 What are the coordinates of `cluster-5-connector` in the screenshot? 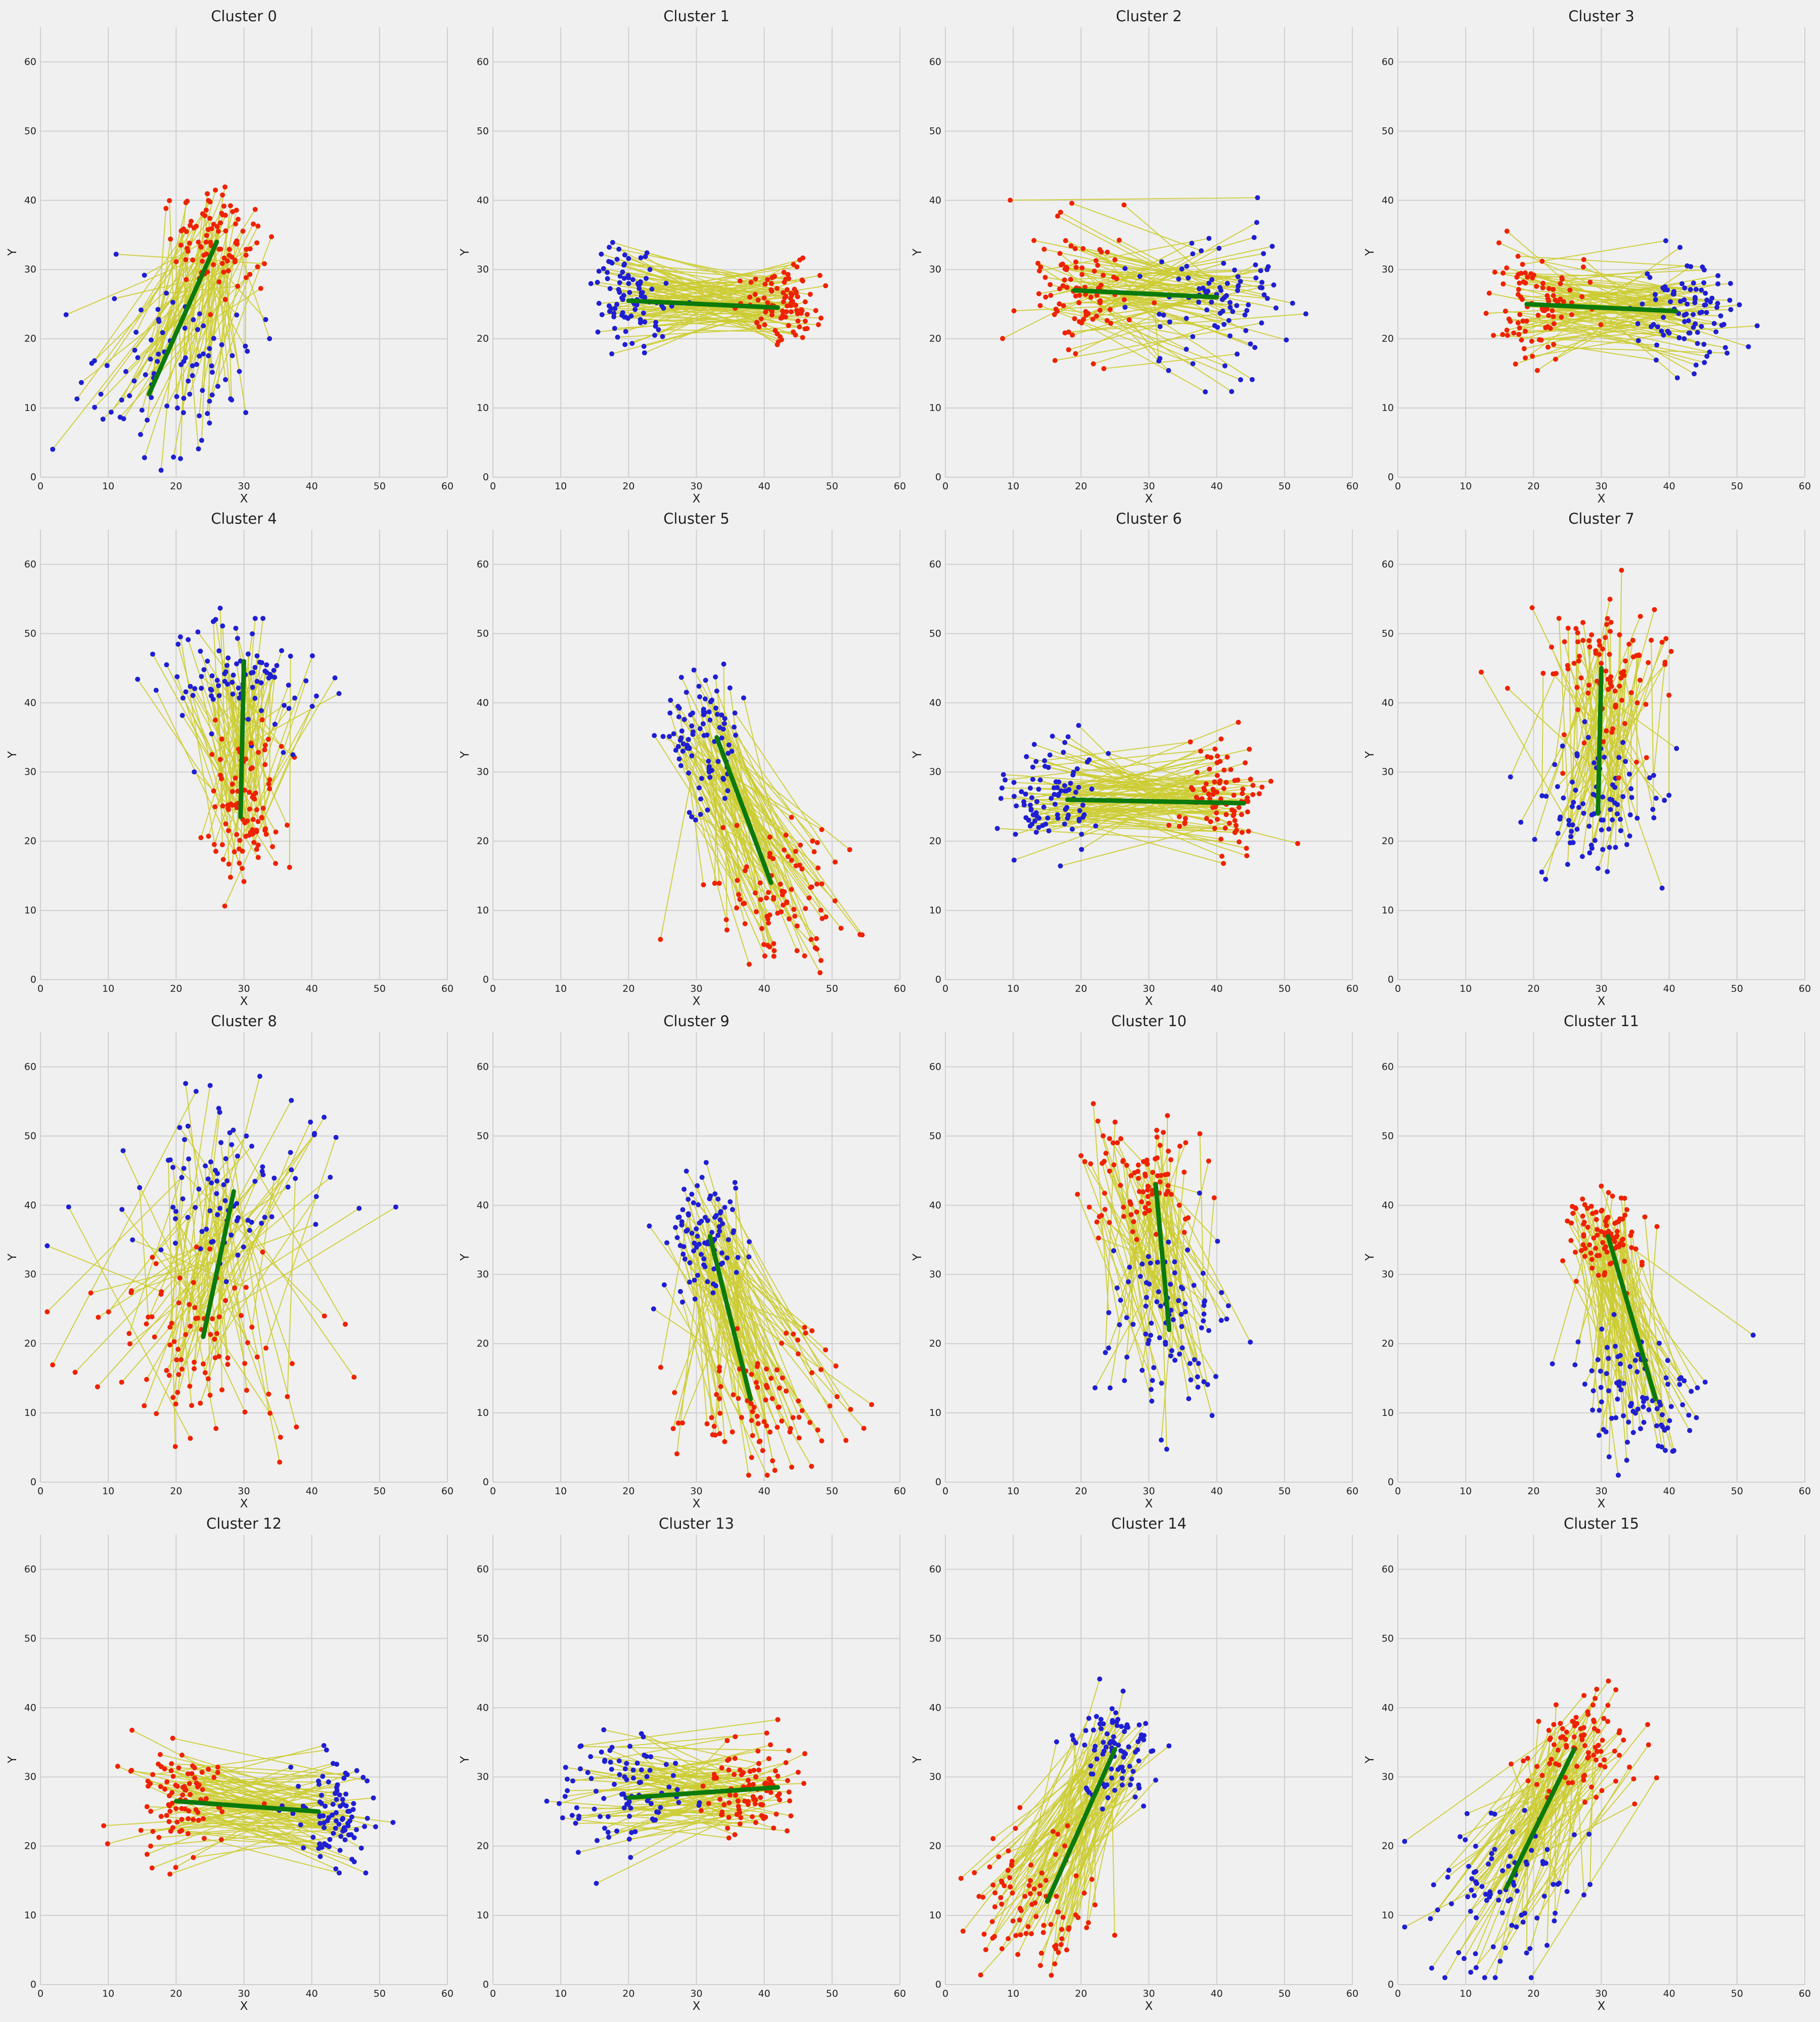 It's located at (715, 818).